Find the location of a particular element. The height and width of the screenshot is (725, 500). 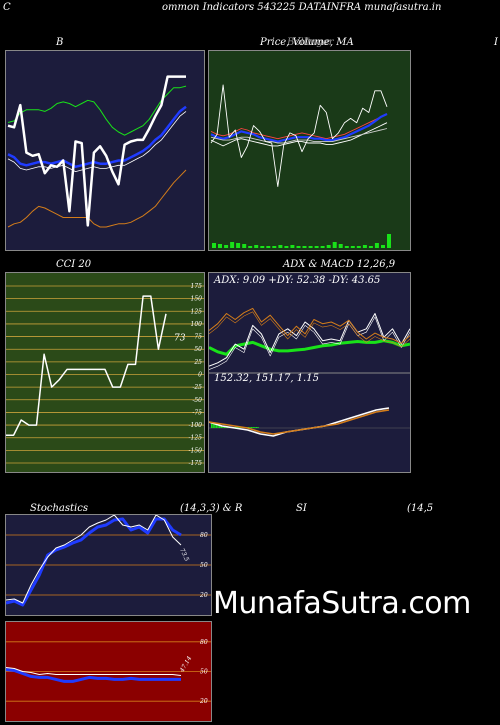

header-left-letter: C is located at coordinates (7, 7).